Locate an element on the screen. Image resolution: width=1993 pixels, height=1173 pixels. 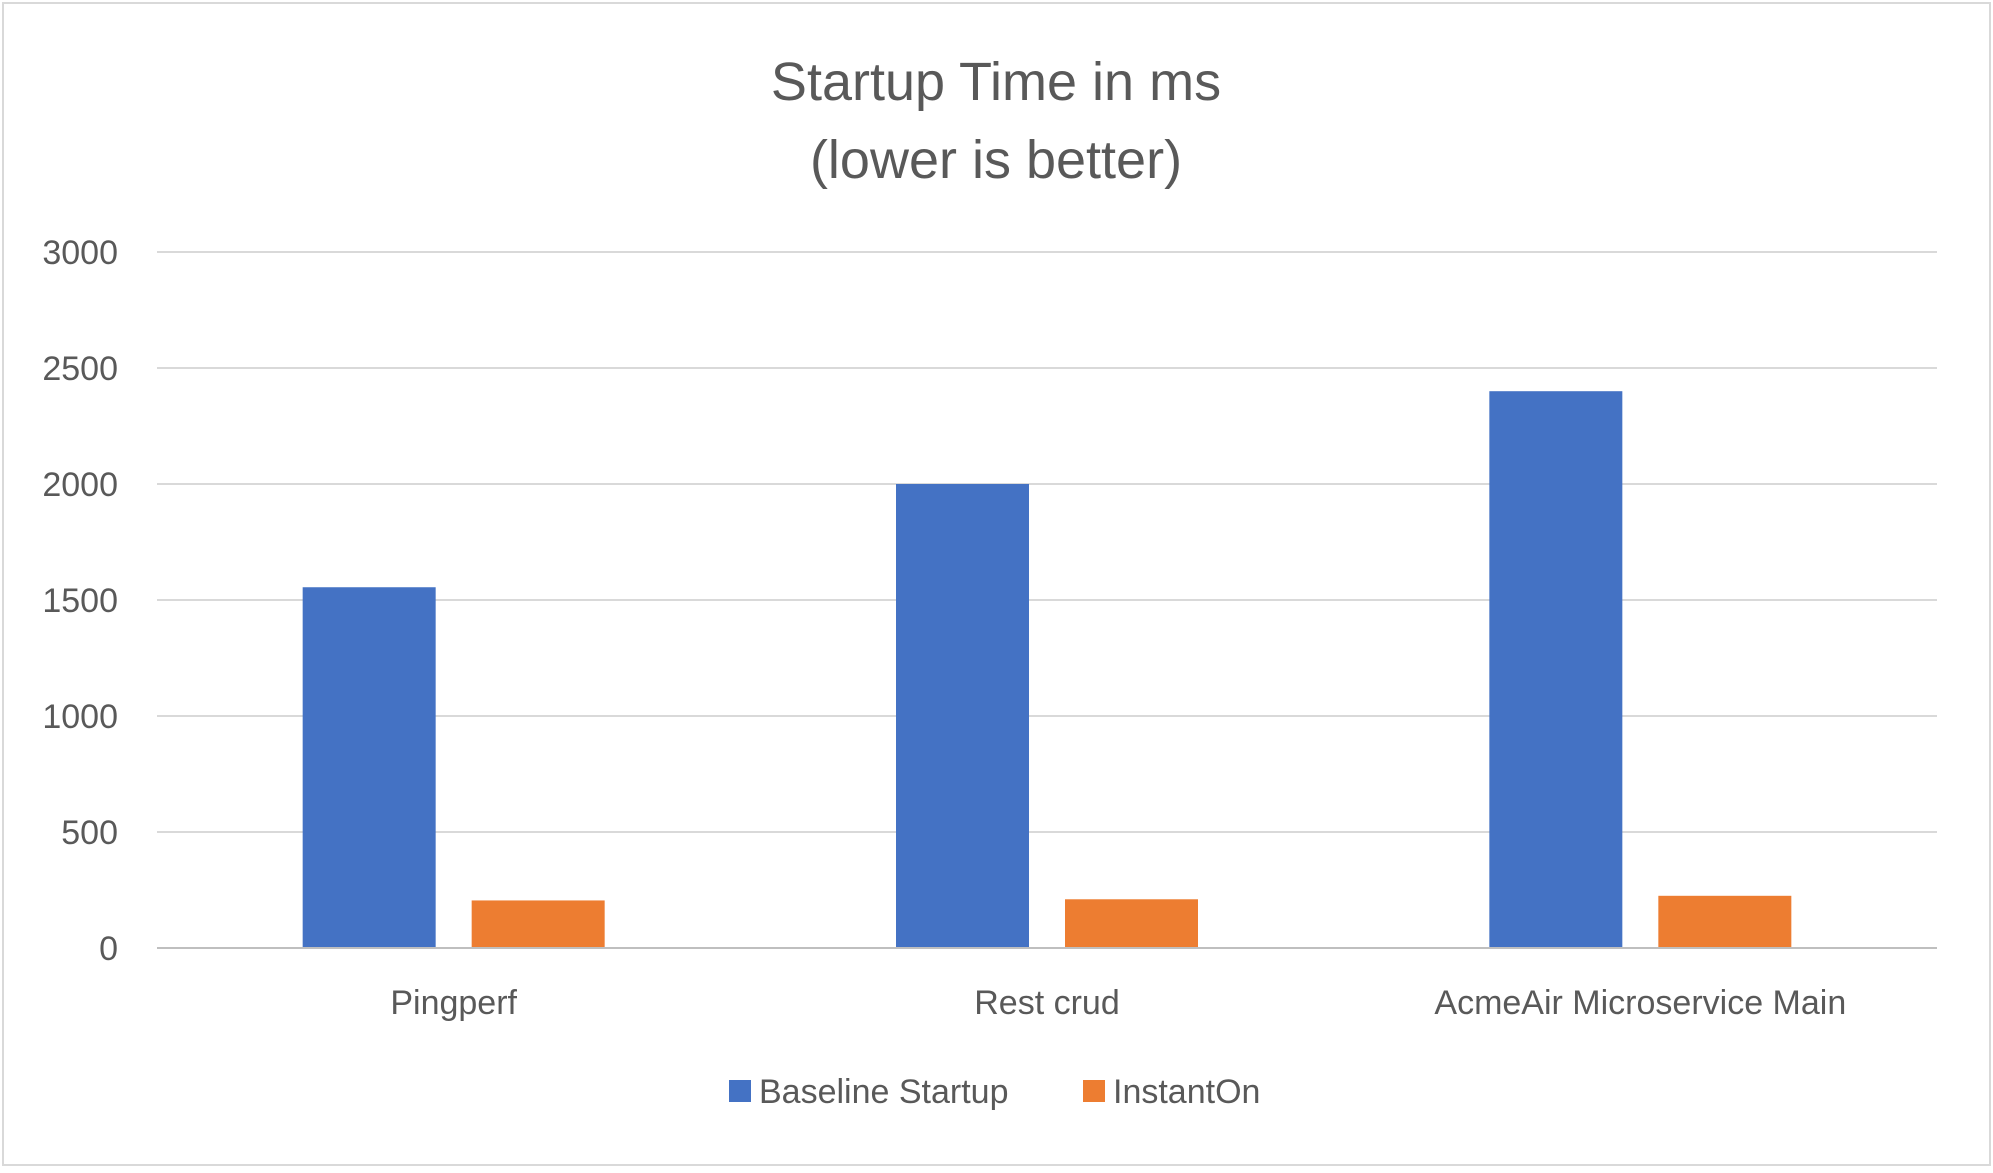
chart-title: Startup Time in ms is located at coordinates (996, 82).